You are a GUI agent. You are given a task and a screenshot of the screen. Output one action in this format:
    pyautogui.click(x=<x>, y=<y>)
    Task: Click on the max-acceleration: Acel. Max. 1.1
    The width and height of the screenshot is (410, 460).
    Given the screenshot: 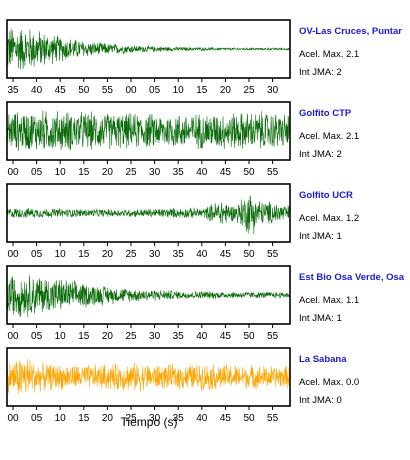 What is the action you would take?
    pyautogui.click(x=329, y=300)
    